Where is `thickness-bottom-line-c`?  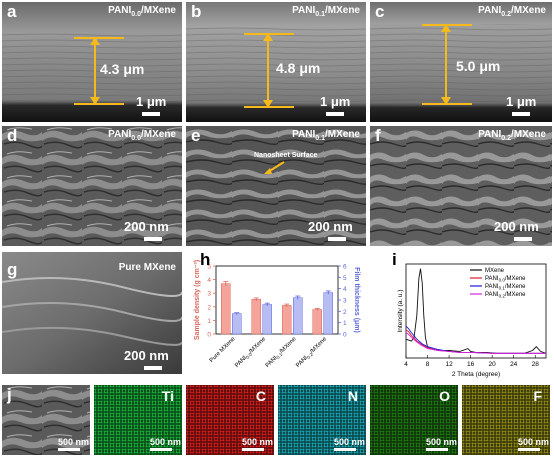 thickness-bottom-line-c is located at coordinates (447, 104).